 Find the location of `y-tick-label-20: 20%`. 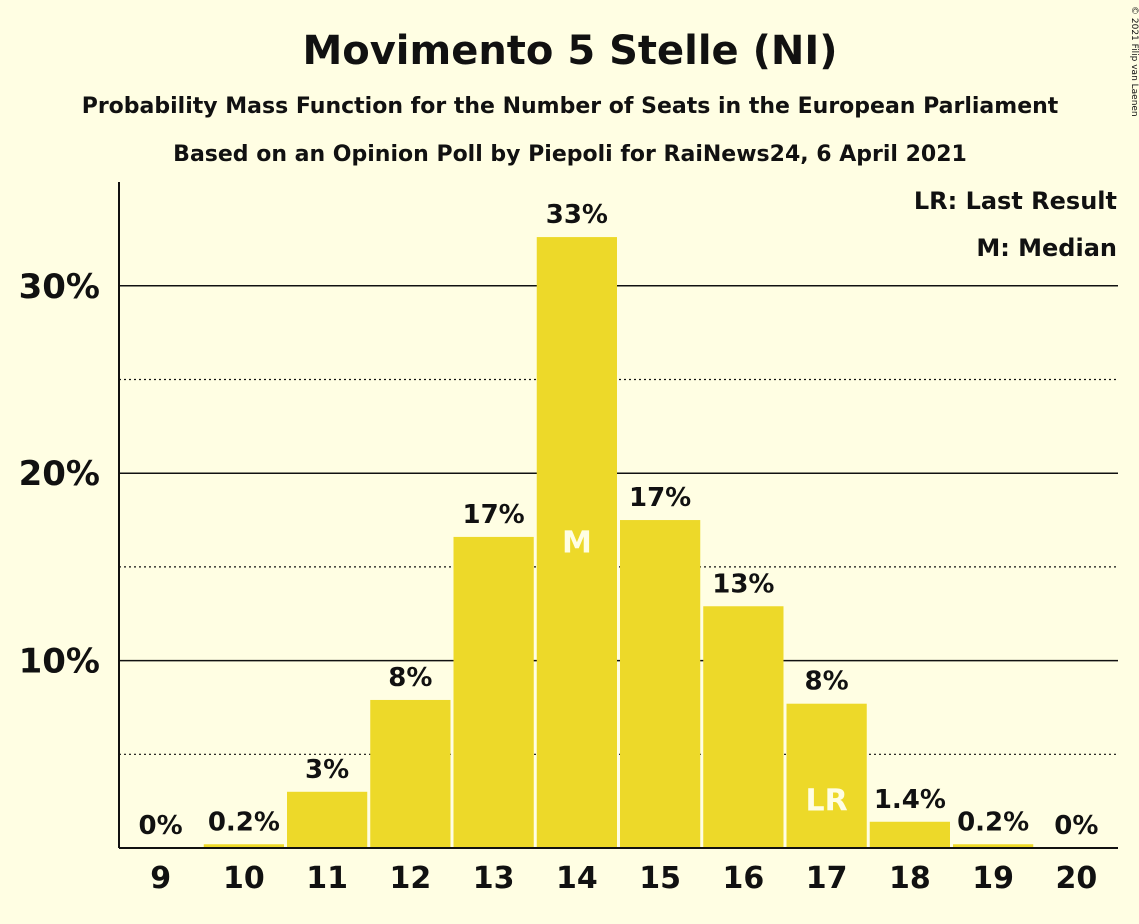

y-tick-label-20: 20% is located at coordinates (59, 474).